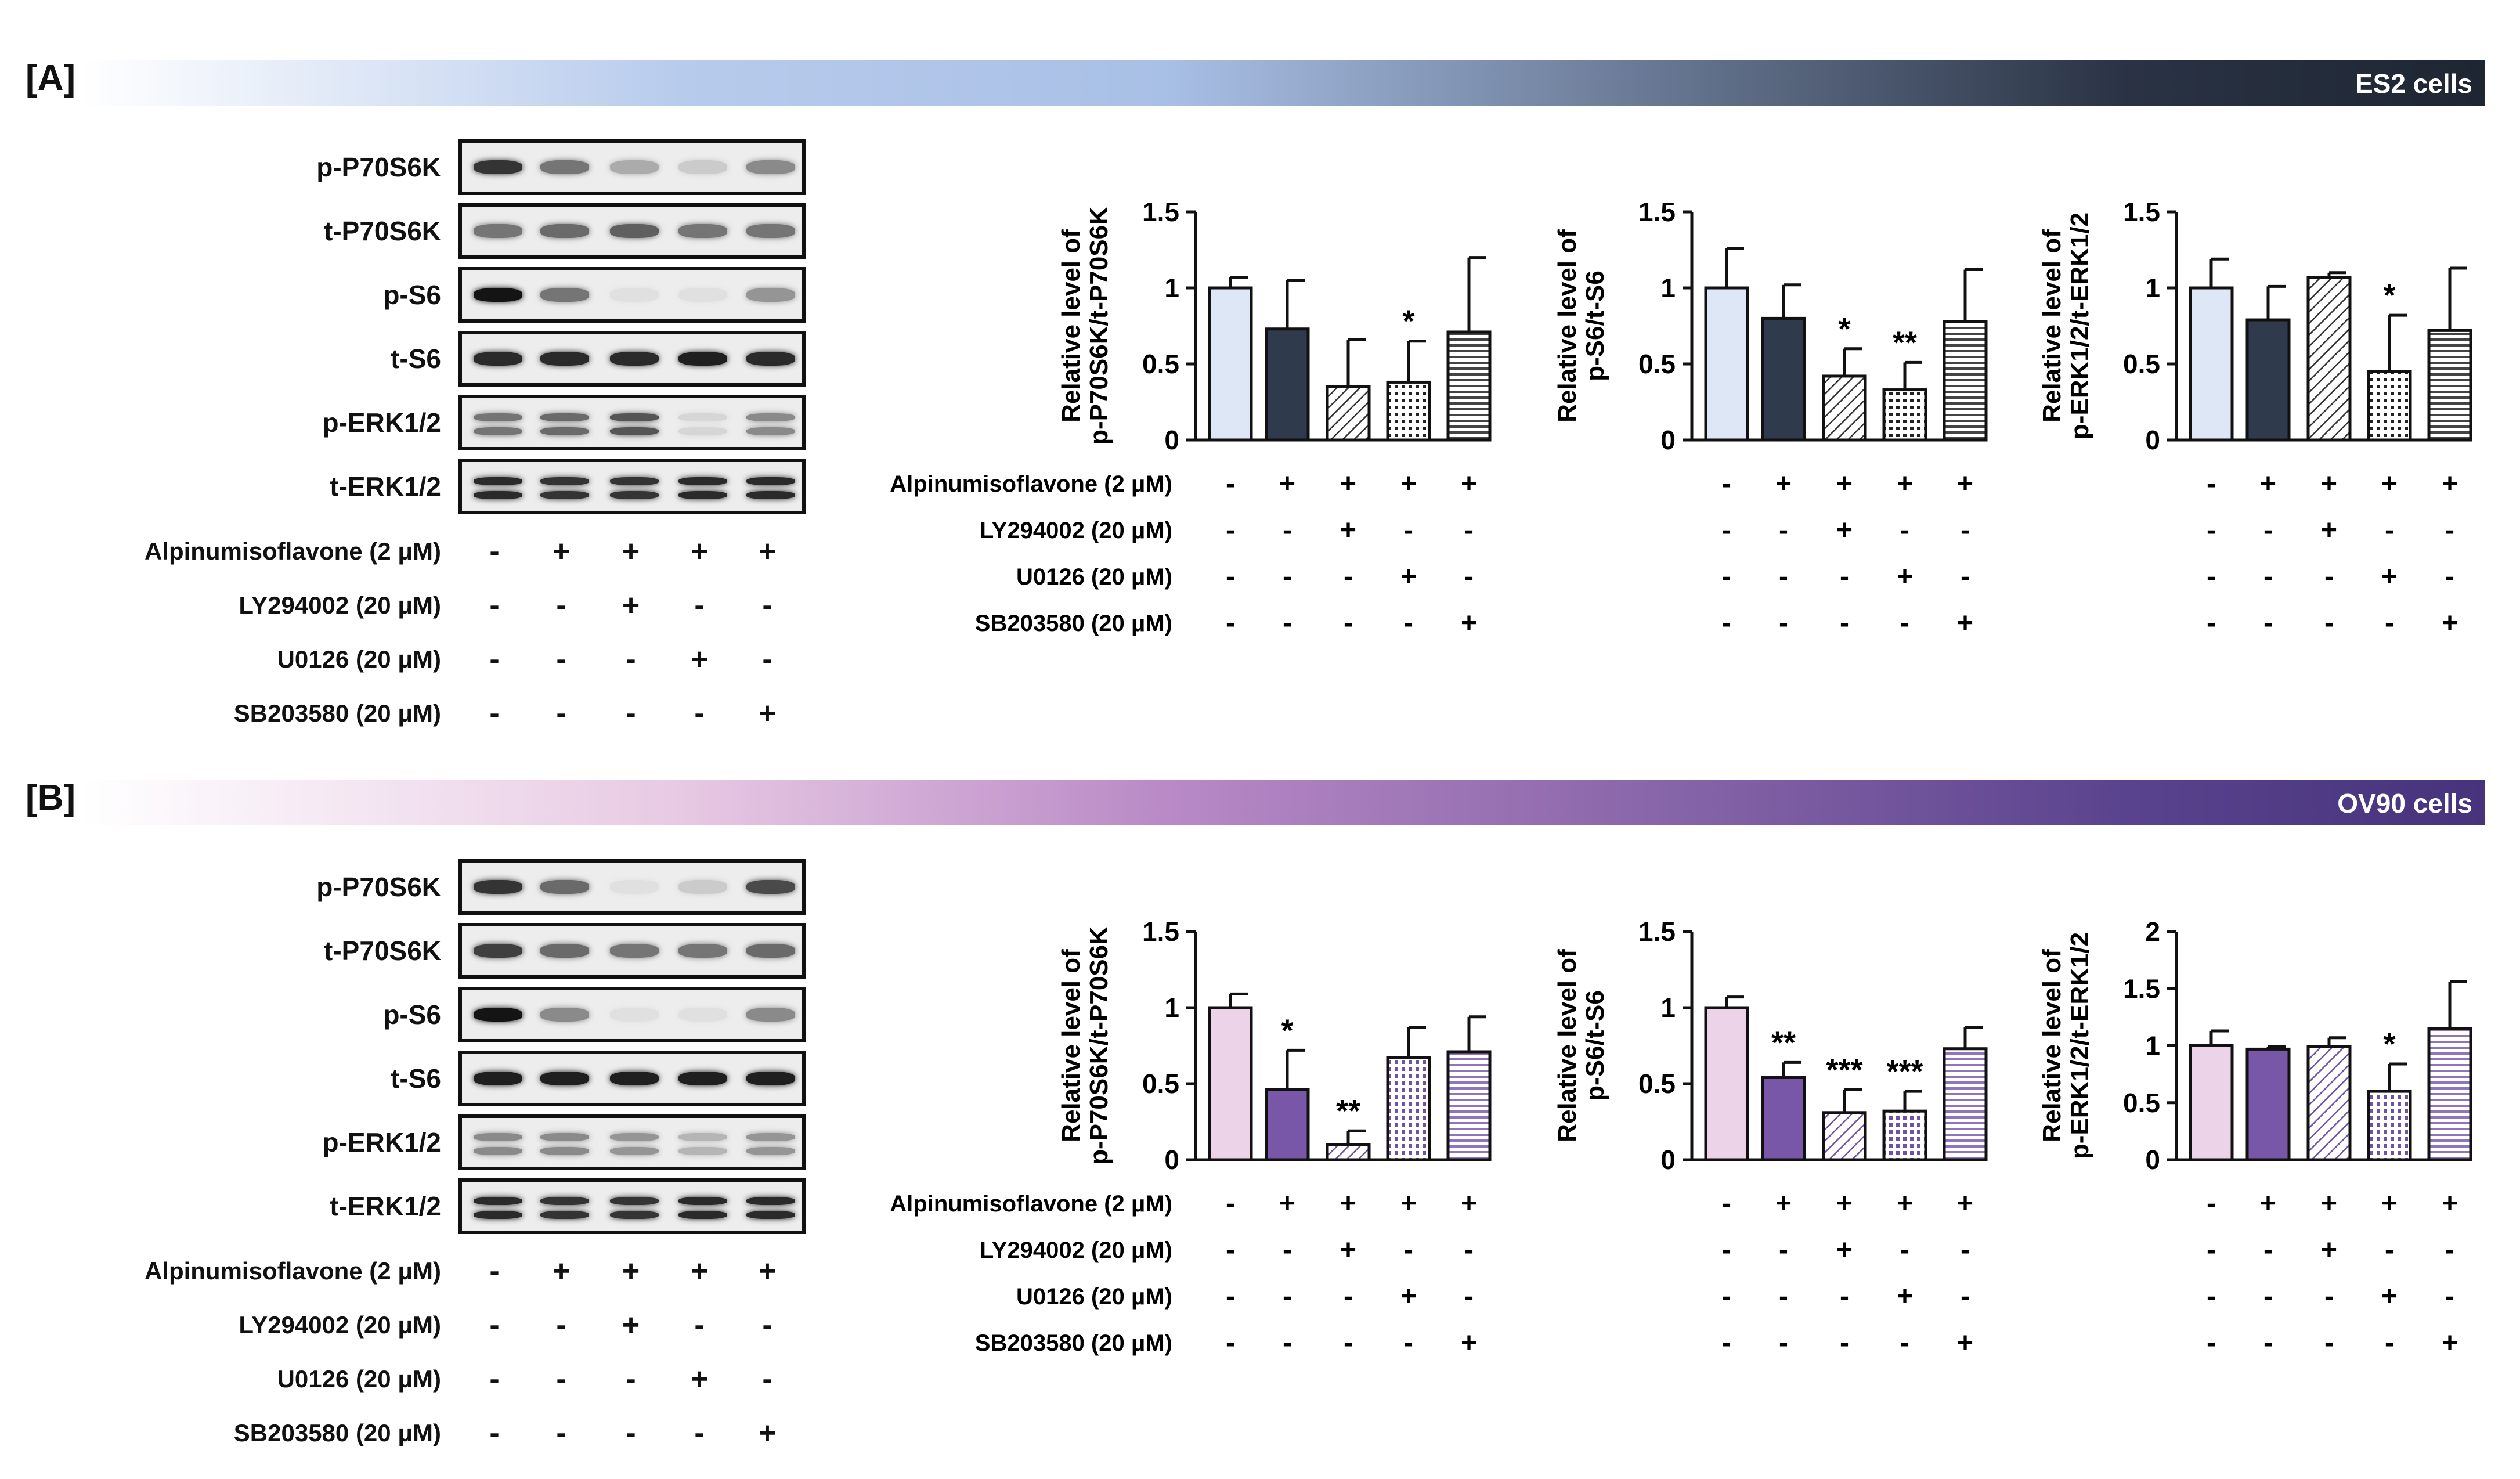 This screenshot has width=2520, height=1479. I want to click on blot-label: p-P70S6K, so click(378, 167).